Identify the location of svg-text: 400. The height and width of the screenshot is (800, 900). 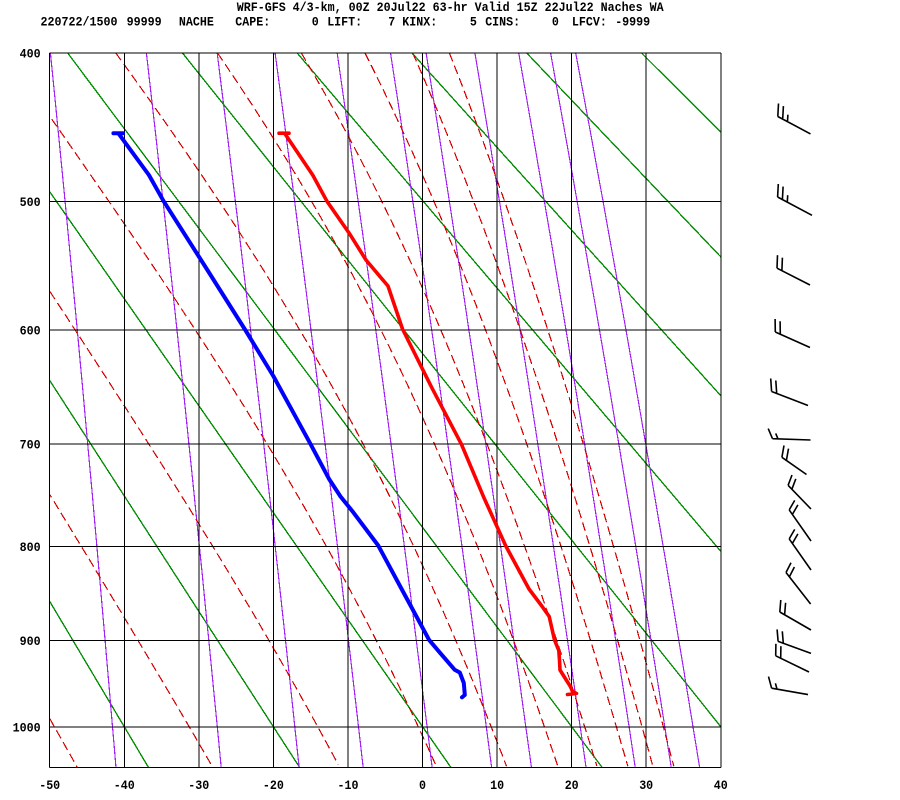
(30, 54).